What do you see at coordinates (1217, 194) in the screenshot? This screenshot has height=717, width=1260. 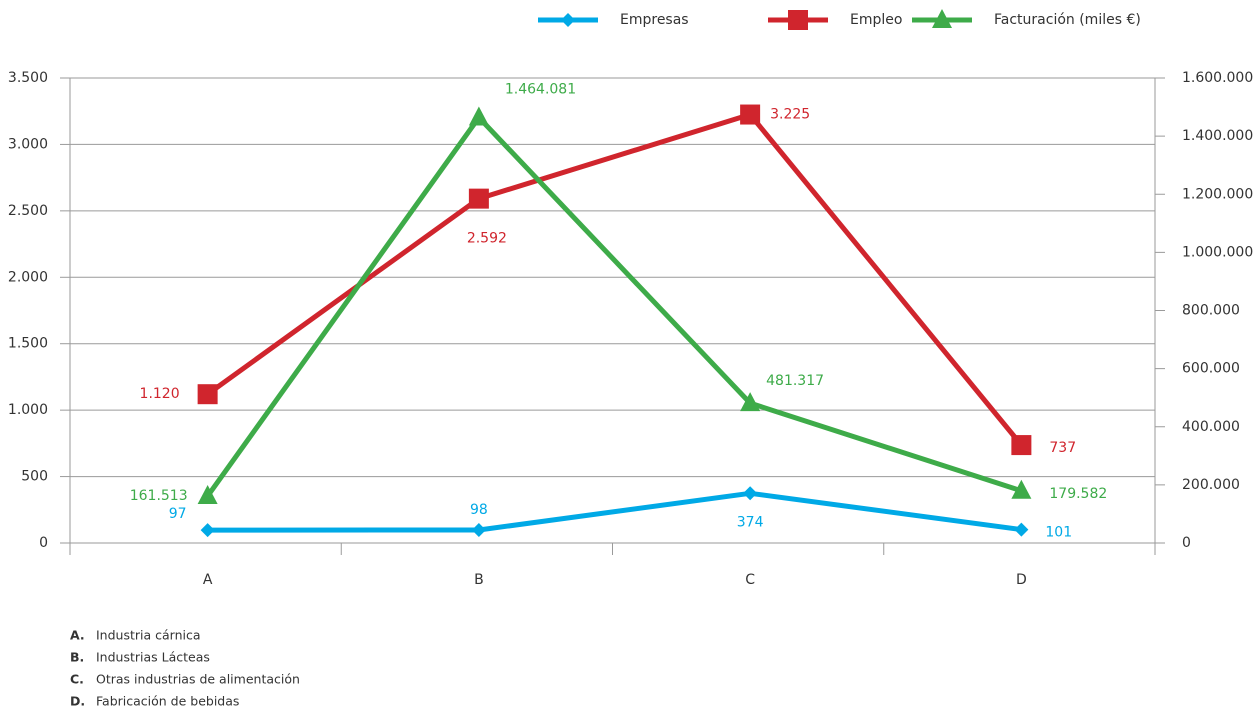 I see `y2-tick-label: 1.200.000` at bounding box center [1217, 194].